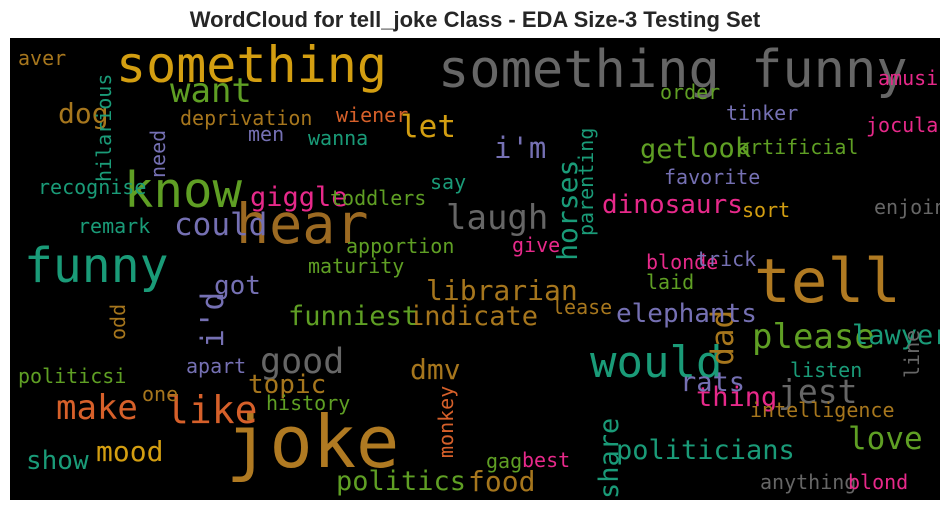 This screenshot has width=950, height=511. Describe the element at coordinates (266, 134) in the screenshot. I see `word-men: men` at that location.